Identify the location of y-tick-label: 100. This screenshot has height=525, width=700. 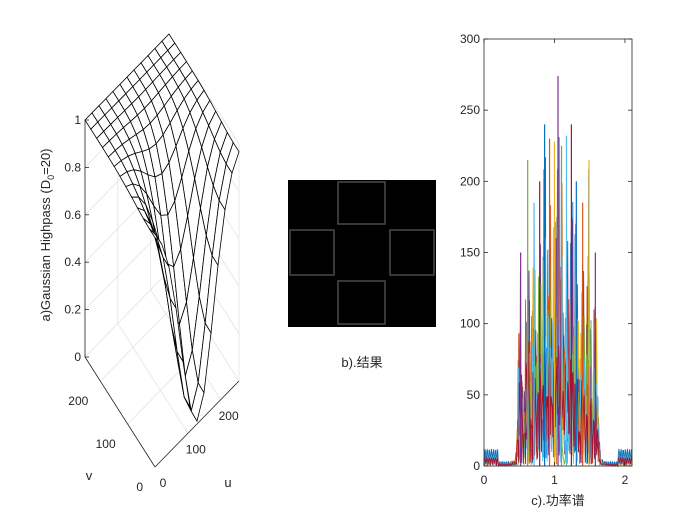
(470, 324).